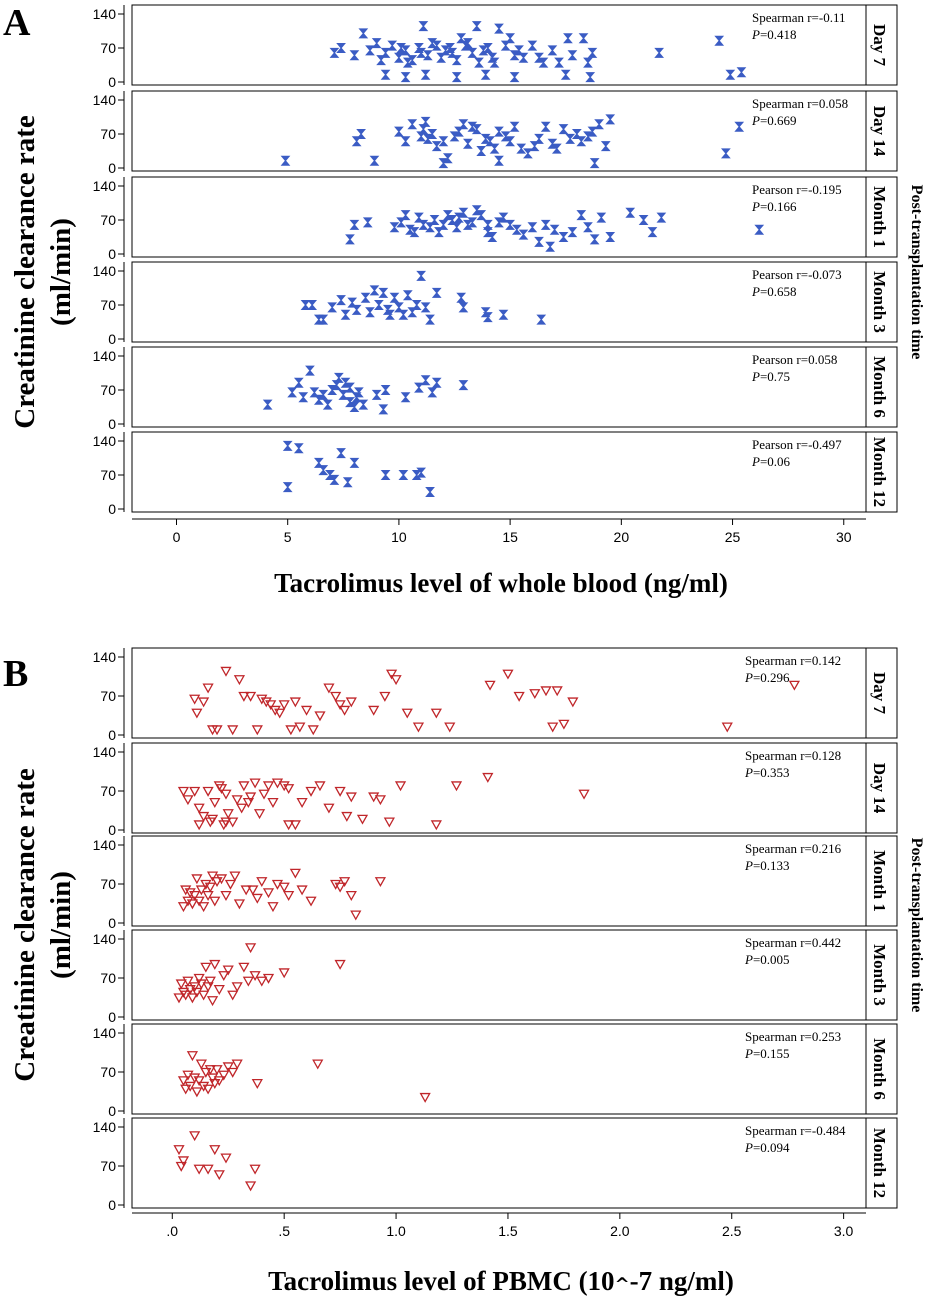  Describe the element at coordinates (620, 1231) in the screenshot. I see `x-tick-label: 2.0` at that location.